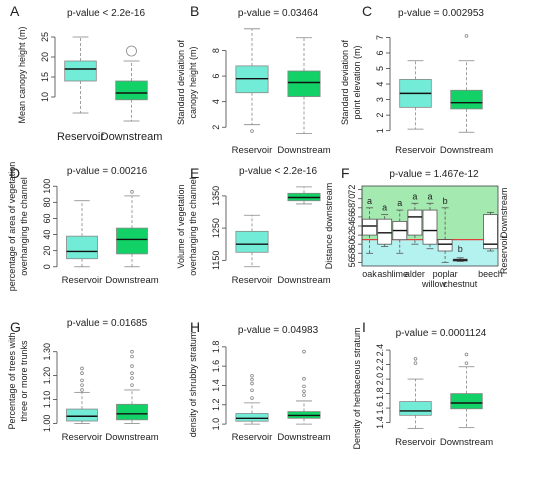 Image resolution: width=550 pixels, height=484 pixels. I want to click on y-axis-label: density of shrubby stratum, so click(193, 385).